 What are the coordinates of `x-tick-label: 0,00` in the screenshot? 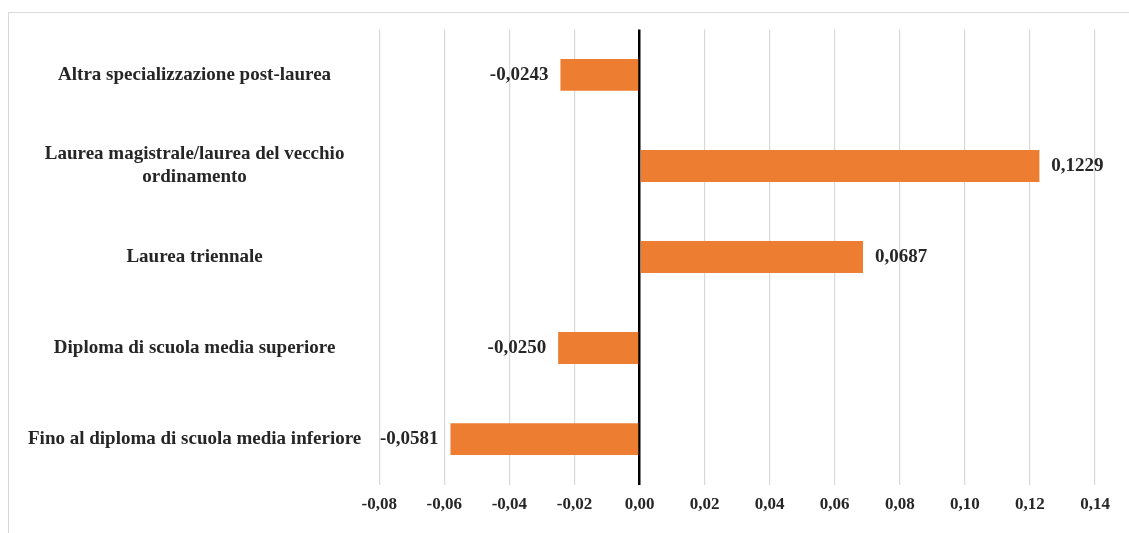 It's located at (639, 504).